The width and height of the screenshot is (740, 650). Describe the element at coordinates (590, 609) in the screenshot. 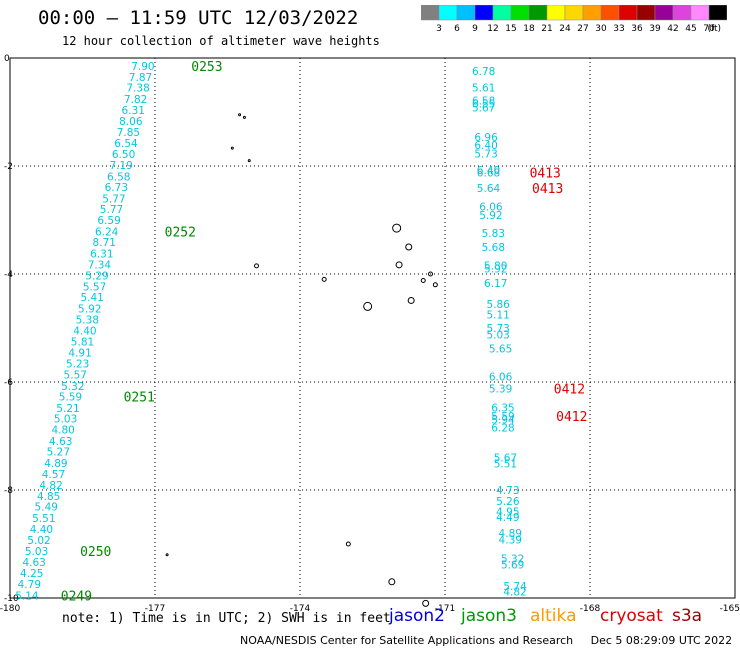

I see `x-tick-label: -168` at that location.